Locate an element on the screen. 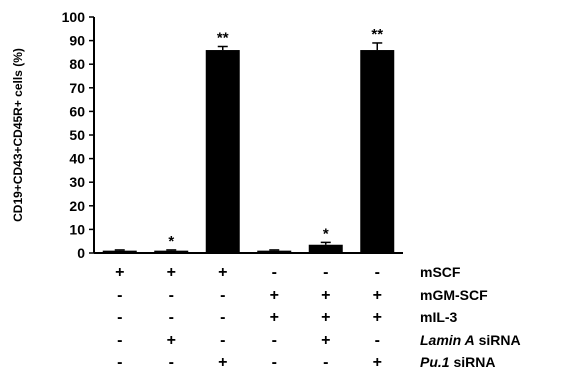 Image resolution: width=570 pixels, height=375 pixels. y-tick-label: 30 is located at coordinates (77, 182).